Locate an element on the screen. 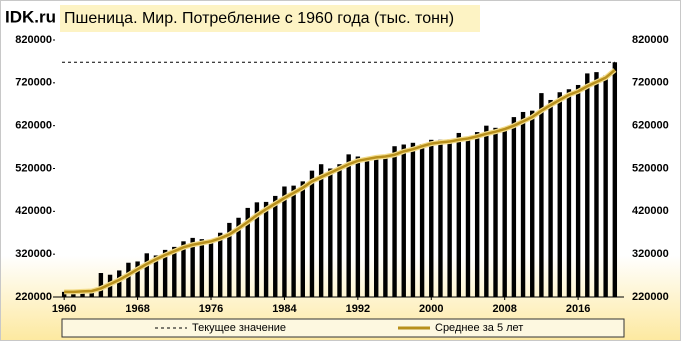 This screenshot has width=681, height=346. x-tick-label: 2016 is located at coordinates (578, 309).